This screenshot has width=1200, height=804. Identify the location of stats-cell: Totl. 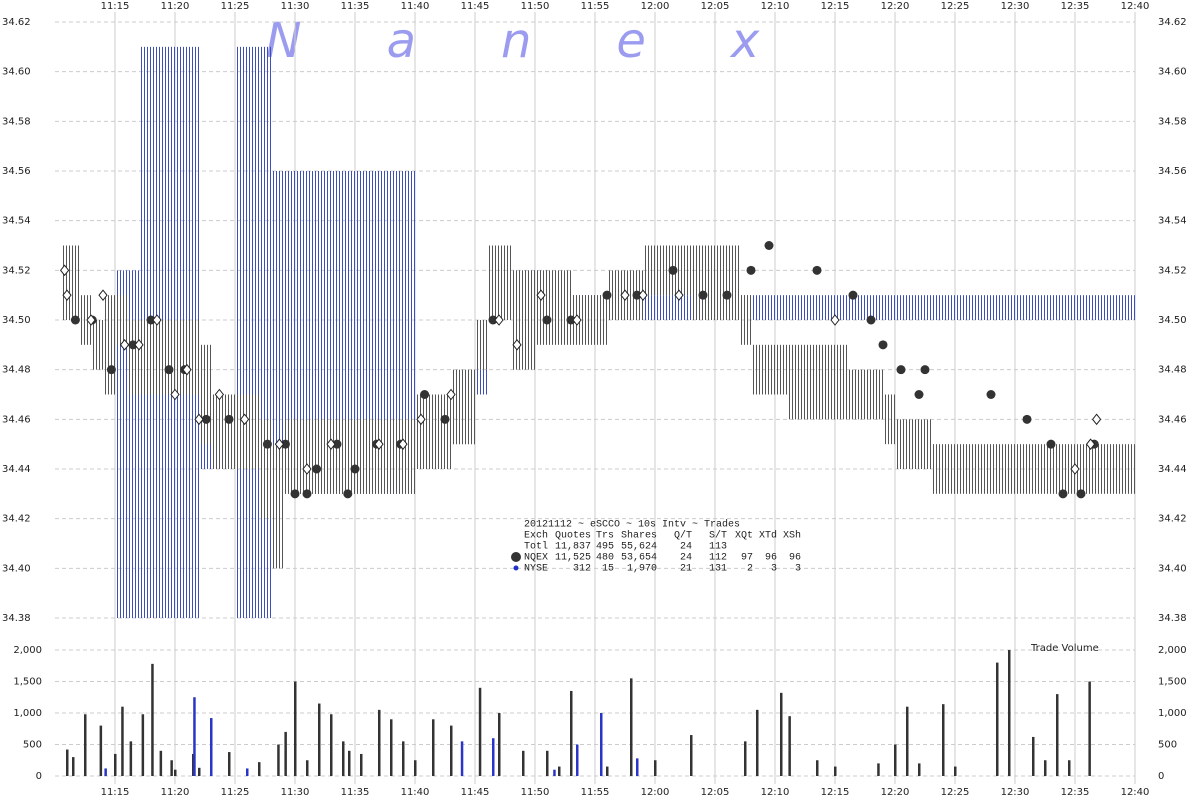
(536, 547).